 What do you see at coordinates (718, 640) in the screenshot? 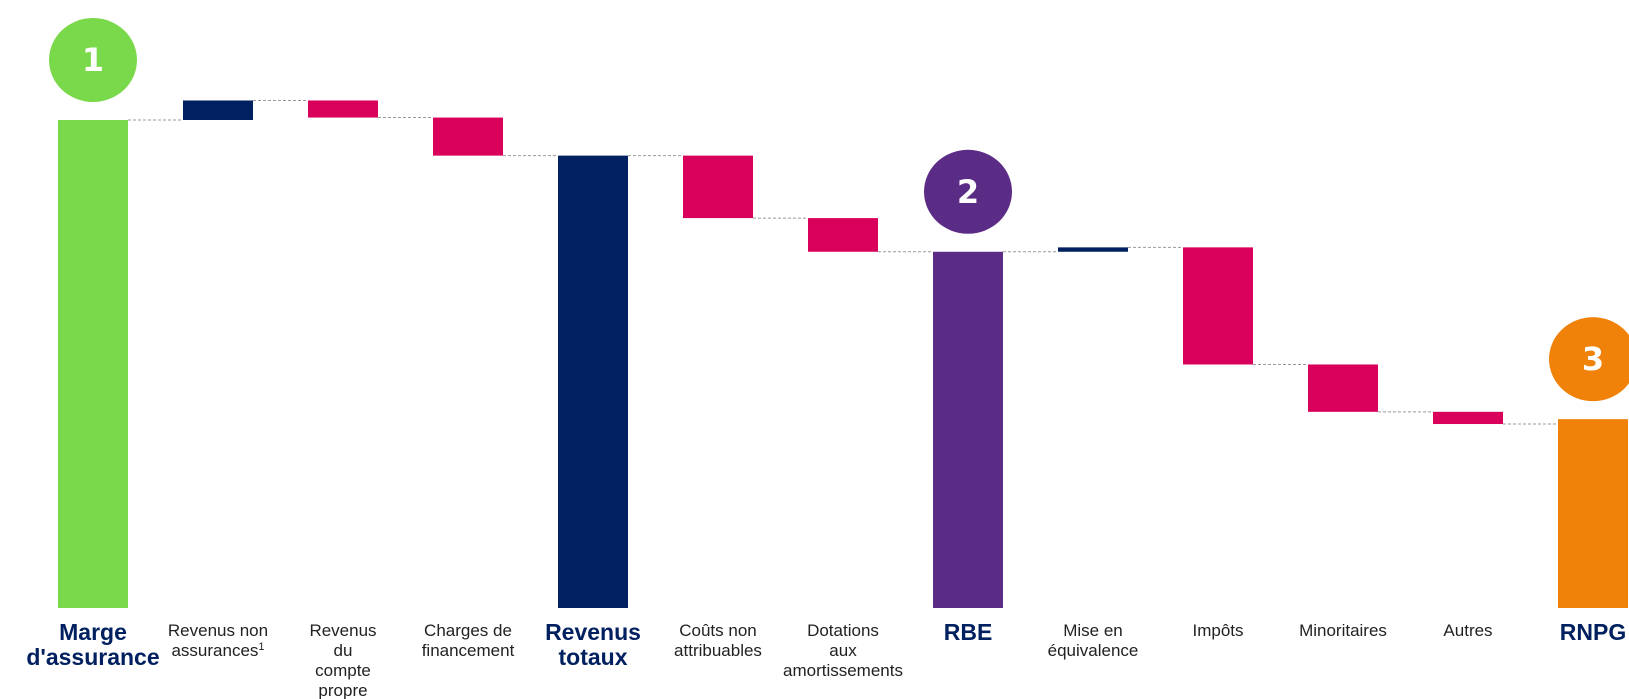
I see `category-label: Coûts non attribuables` at bounding box center [718, 640].